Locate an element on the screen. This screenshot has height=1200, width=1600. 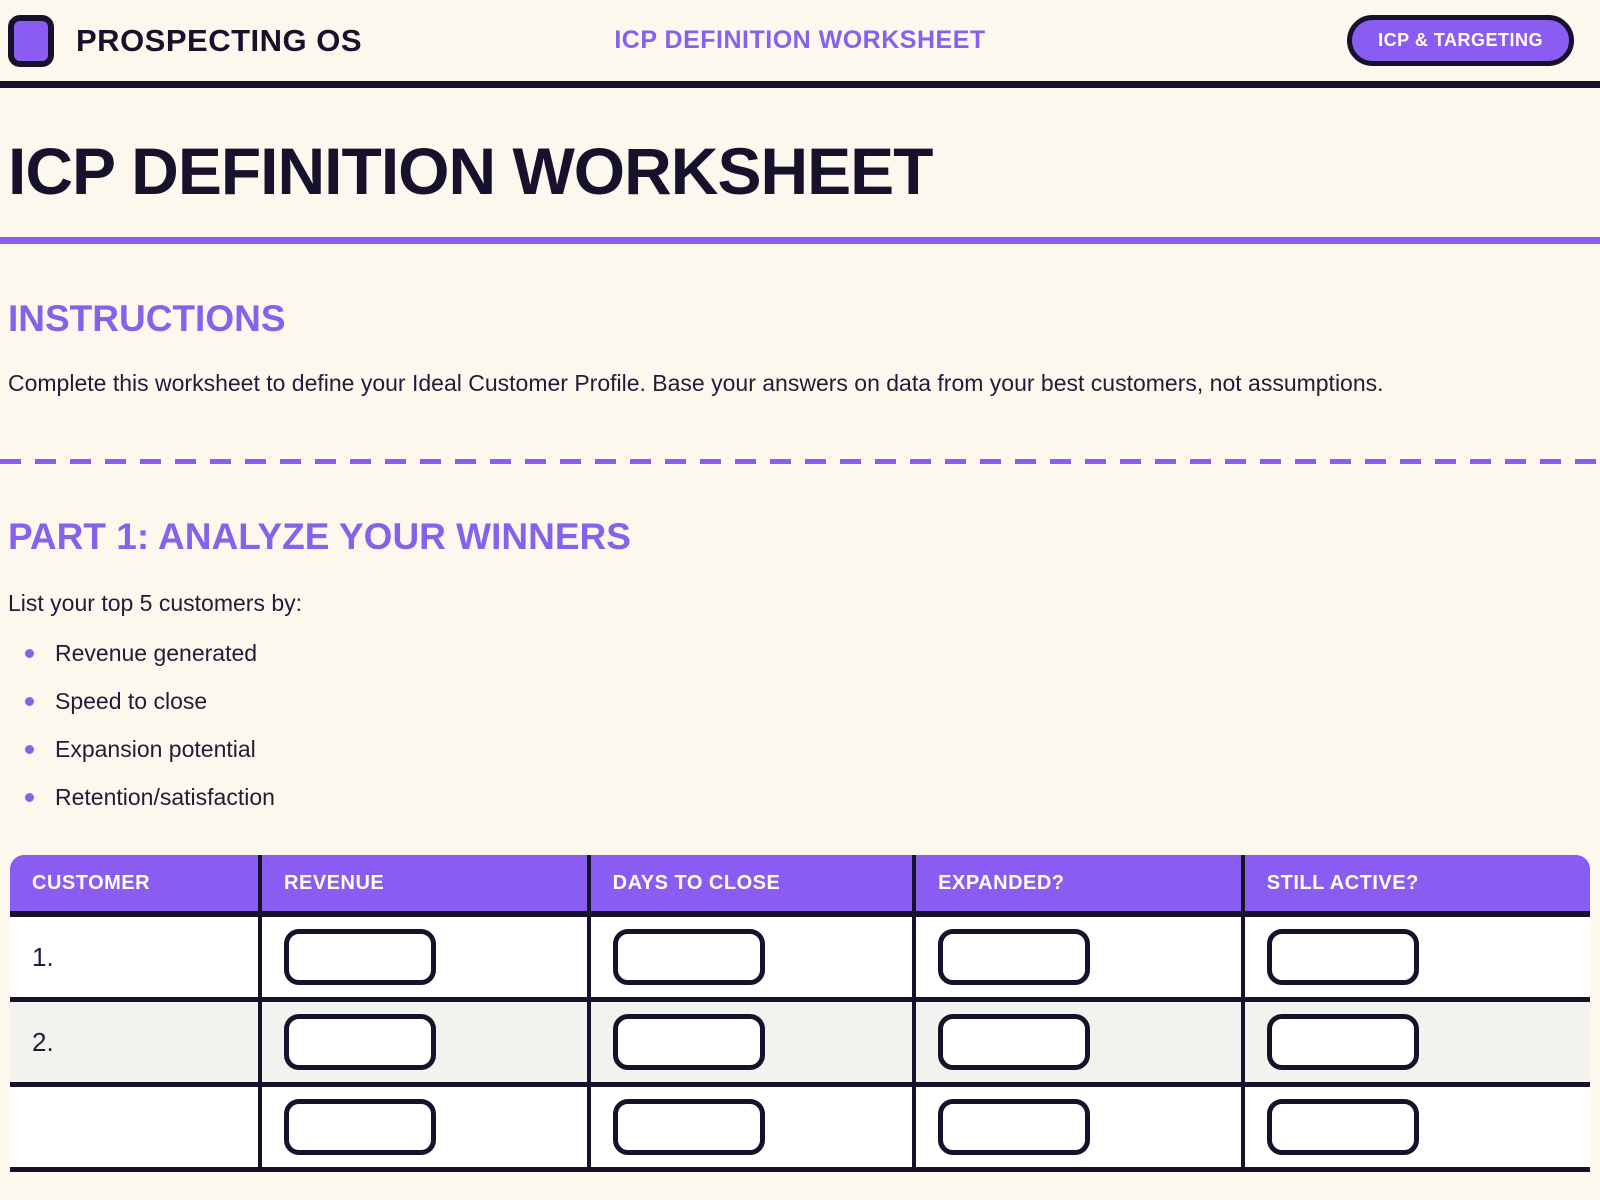
list-item: Revenue generated is located at coordinates (800, 653).